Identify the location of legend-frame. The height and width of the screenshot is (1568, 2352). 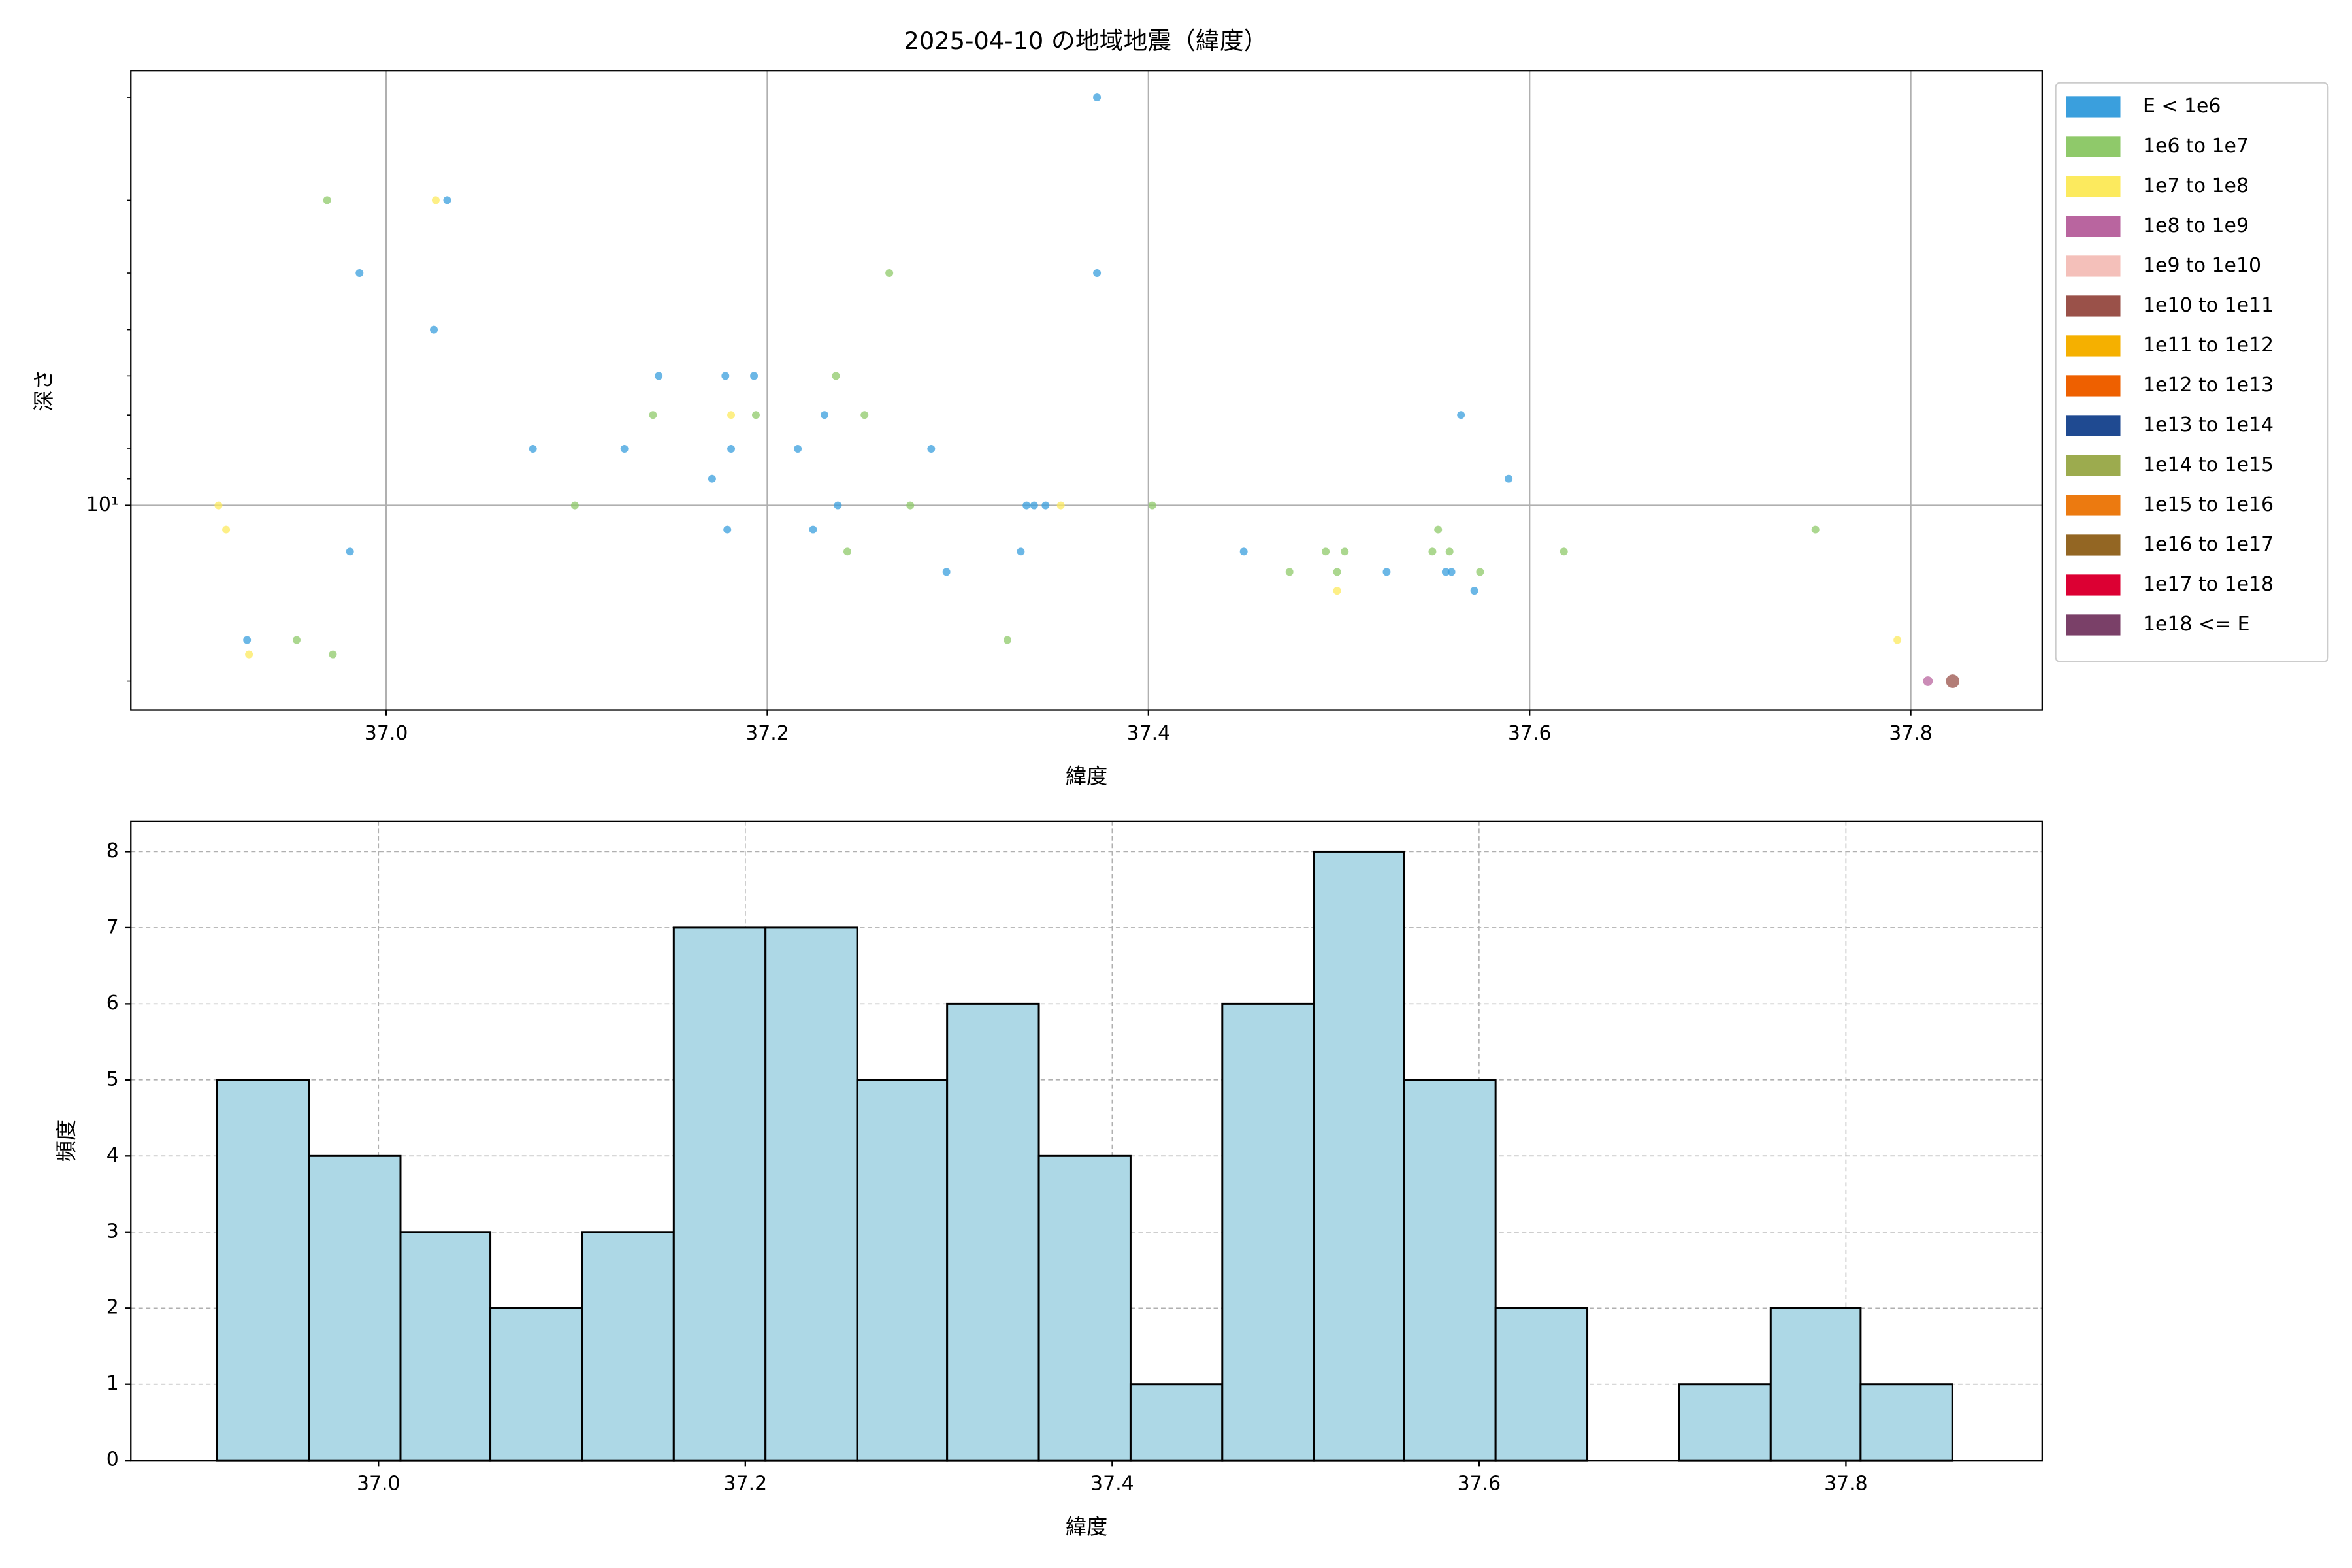
(2192, 372).